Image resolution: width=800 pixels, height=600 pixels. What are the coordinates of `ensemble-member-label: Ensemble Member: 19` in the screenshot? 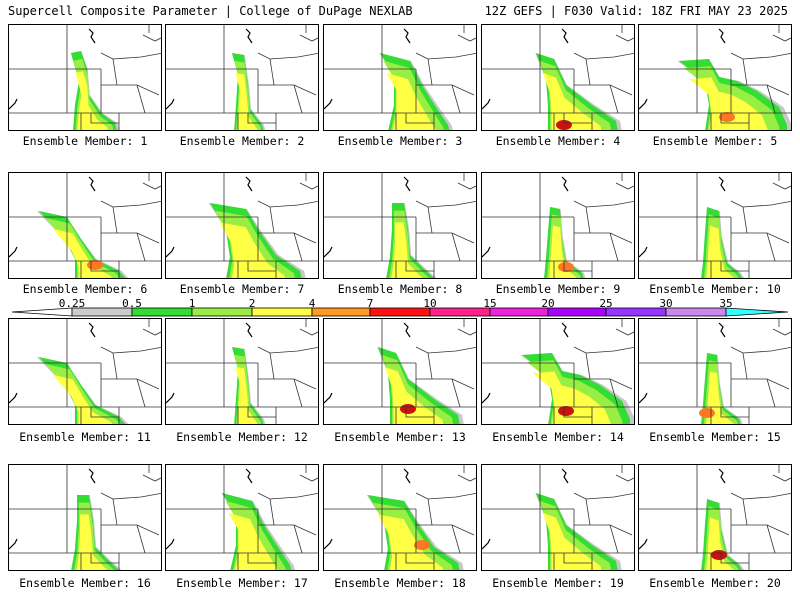 It's located at (558, 583).